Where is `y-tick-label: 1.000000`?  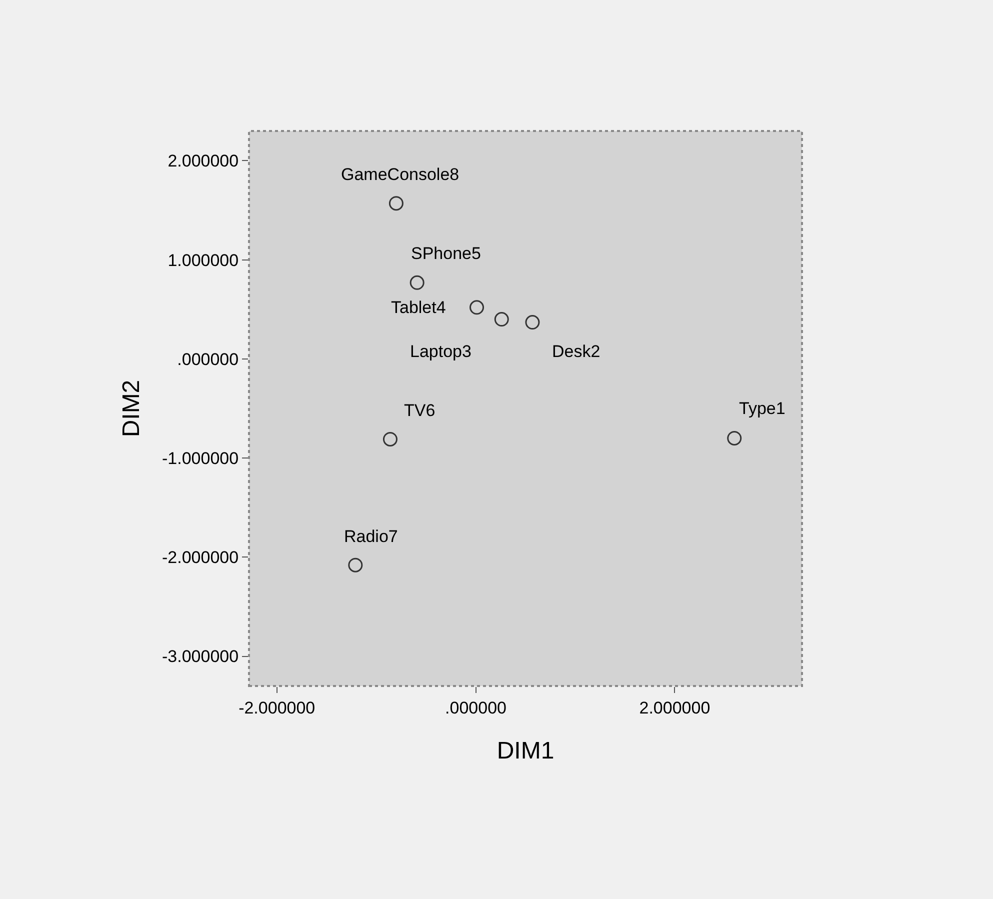
y-tick-label: 1.000000 is located at coordinates (203, 260).